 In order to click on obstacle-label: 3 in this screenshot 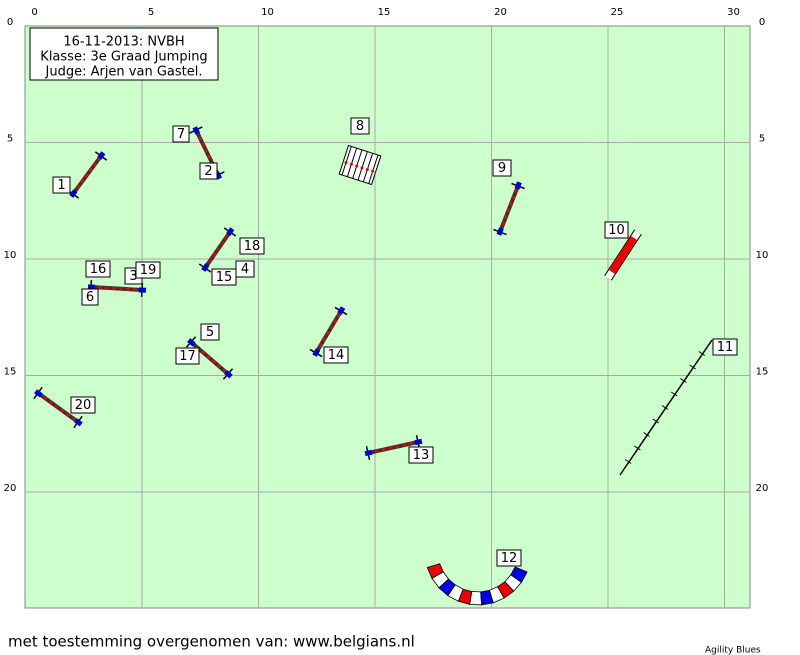, I will do `click(133, 276)`.